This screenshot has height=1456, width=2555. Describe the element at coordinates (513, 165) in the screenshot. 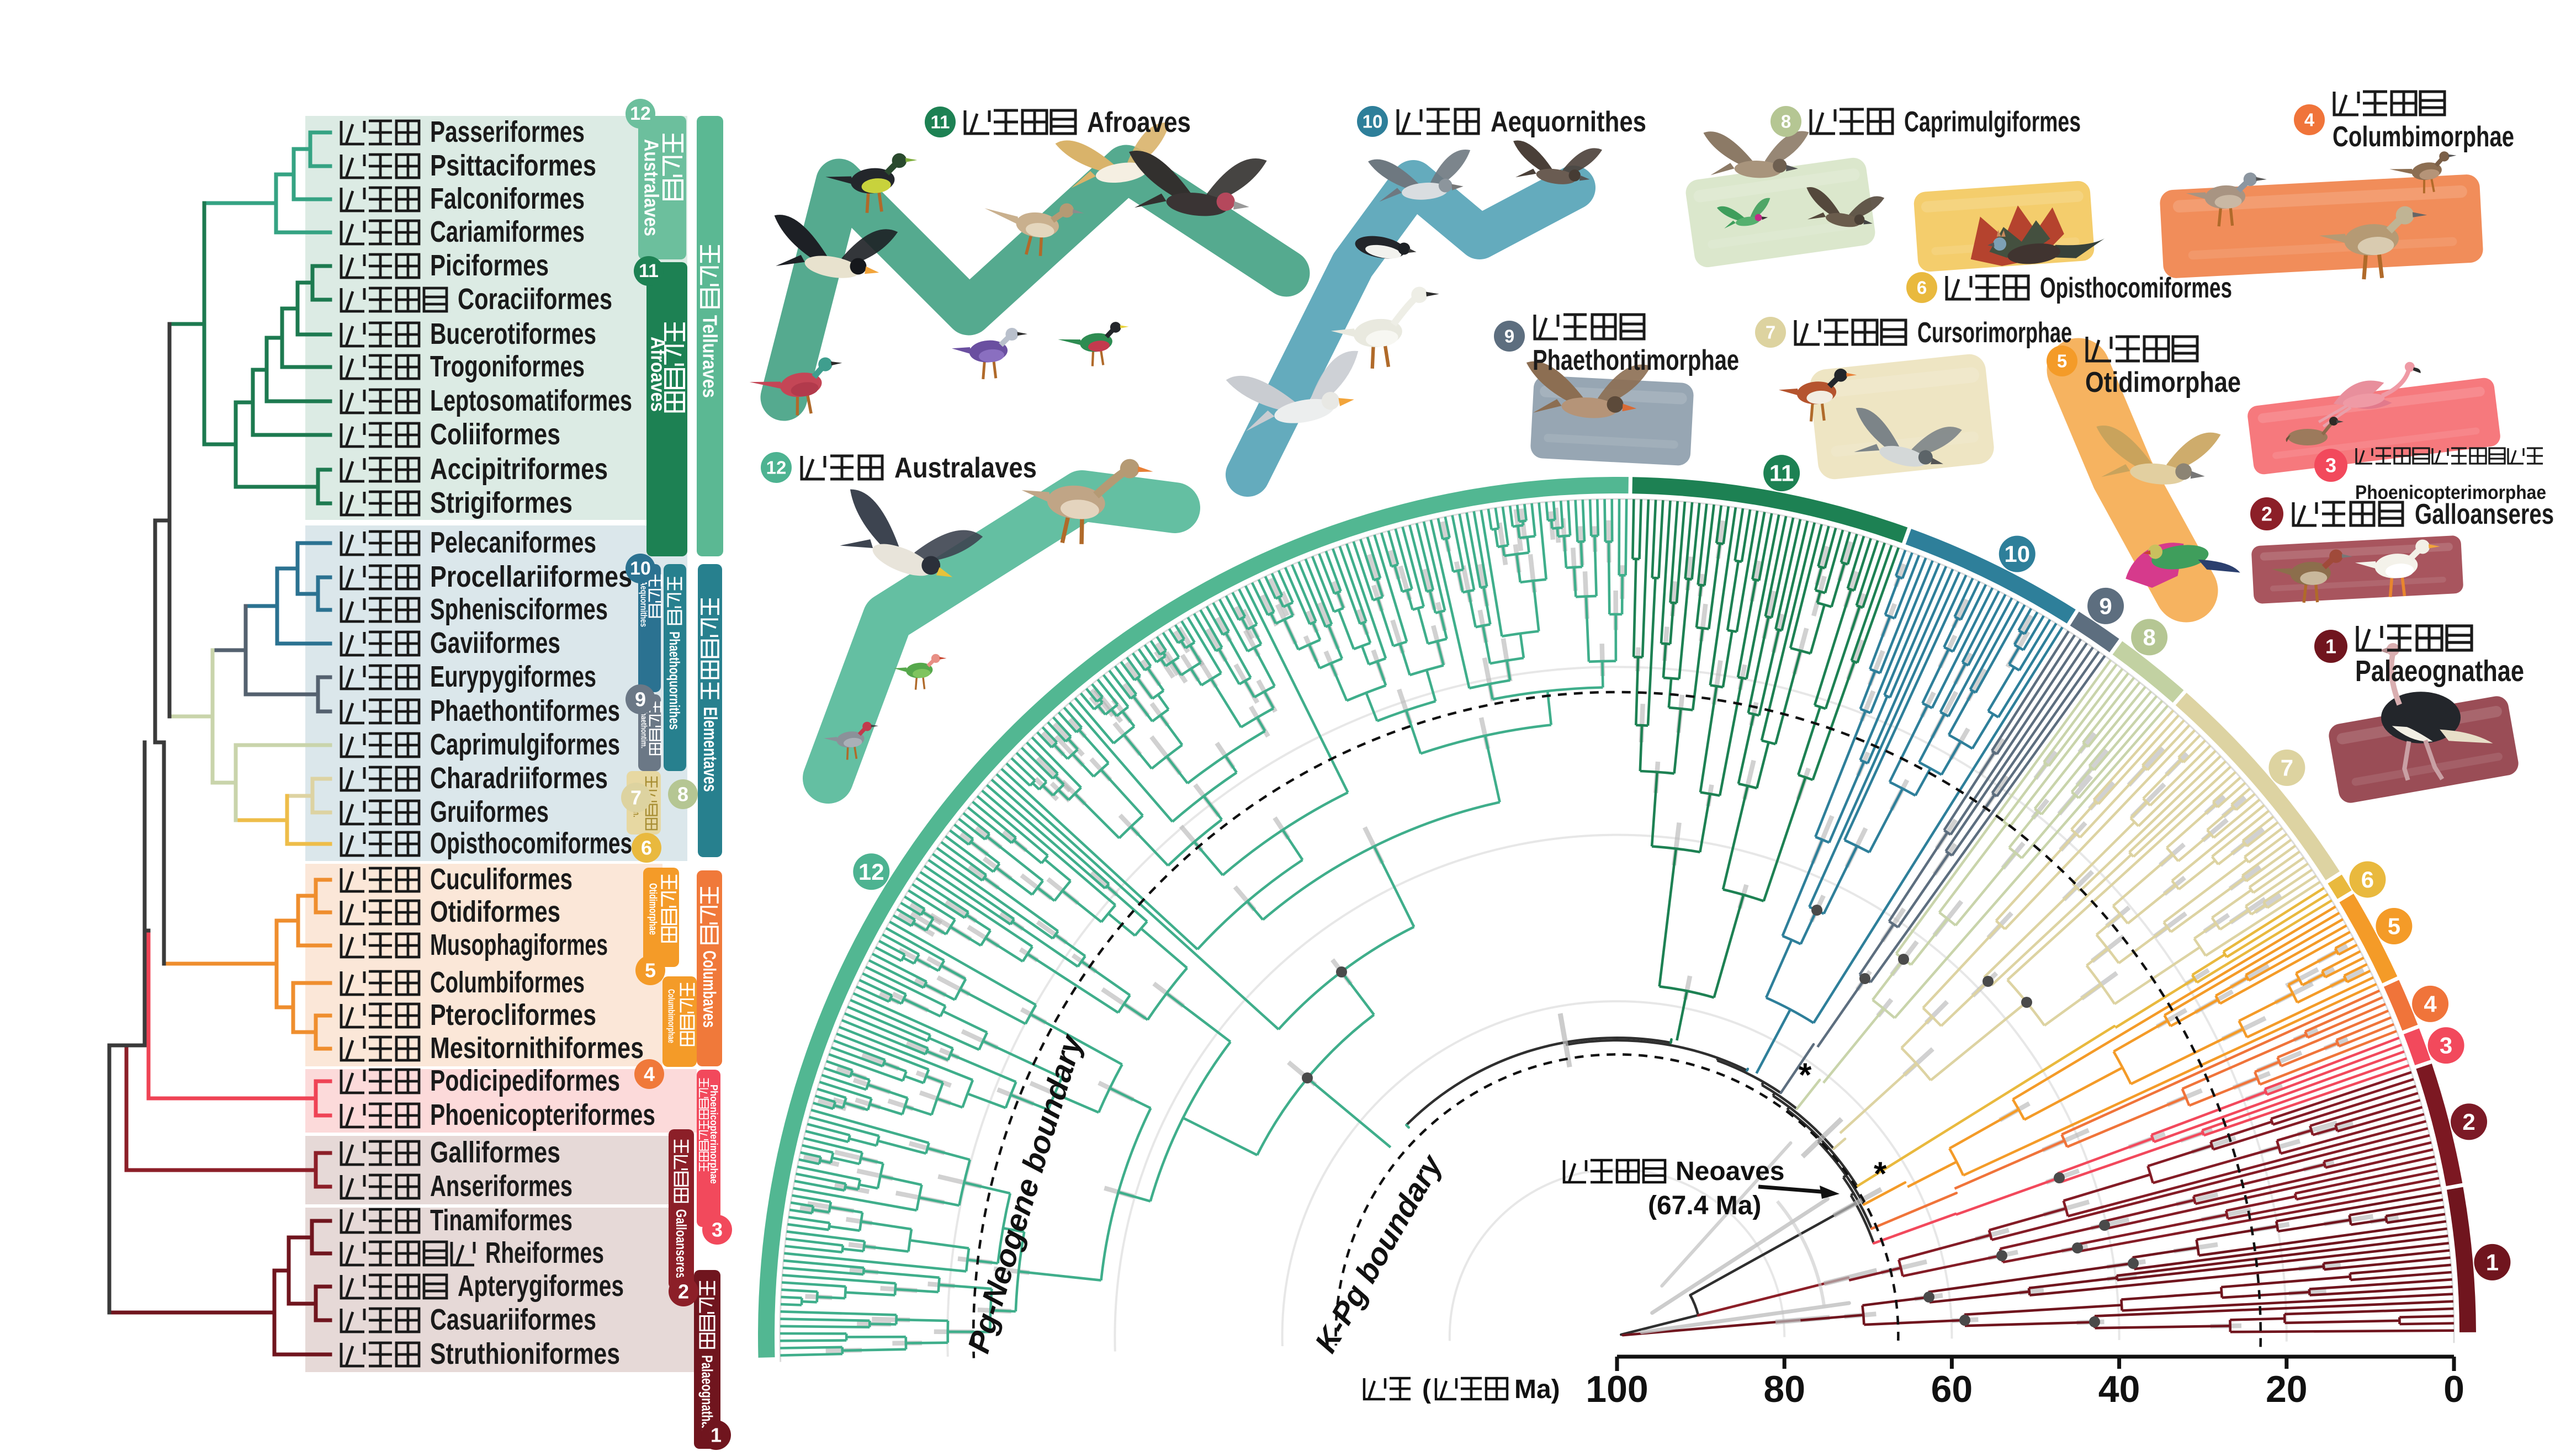

I see `svg-text: Psittaciformes` at that location.